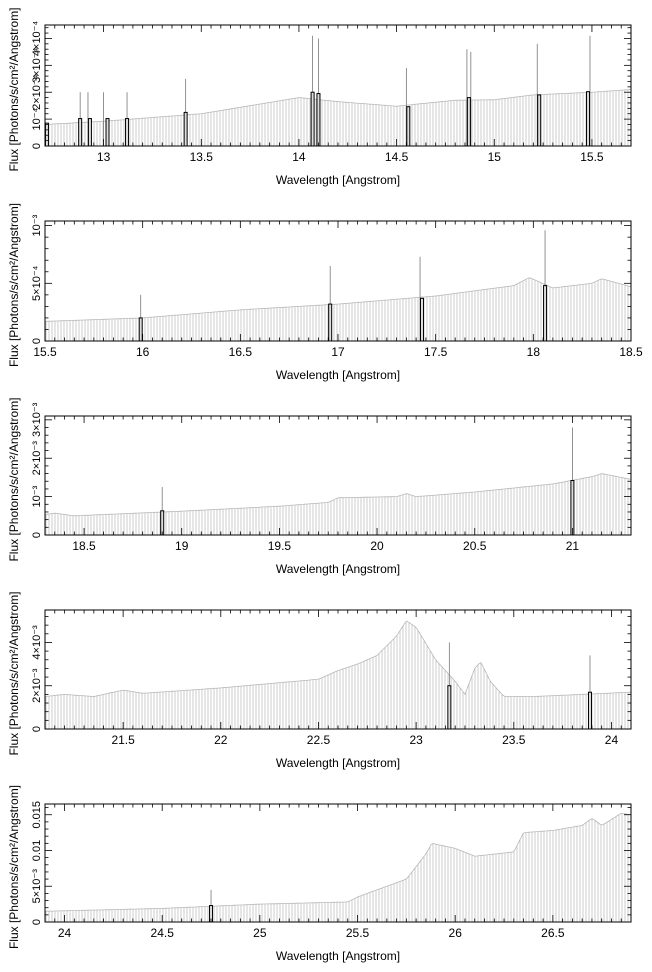 The height and width of the screenshot is (972, 652). What do you see at coordinates (573, 546) in the screenshot?
I see `x-tick-label: 21` at bounding box center [573, 546].